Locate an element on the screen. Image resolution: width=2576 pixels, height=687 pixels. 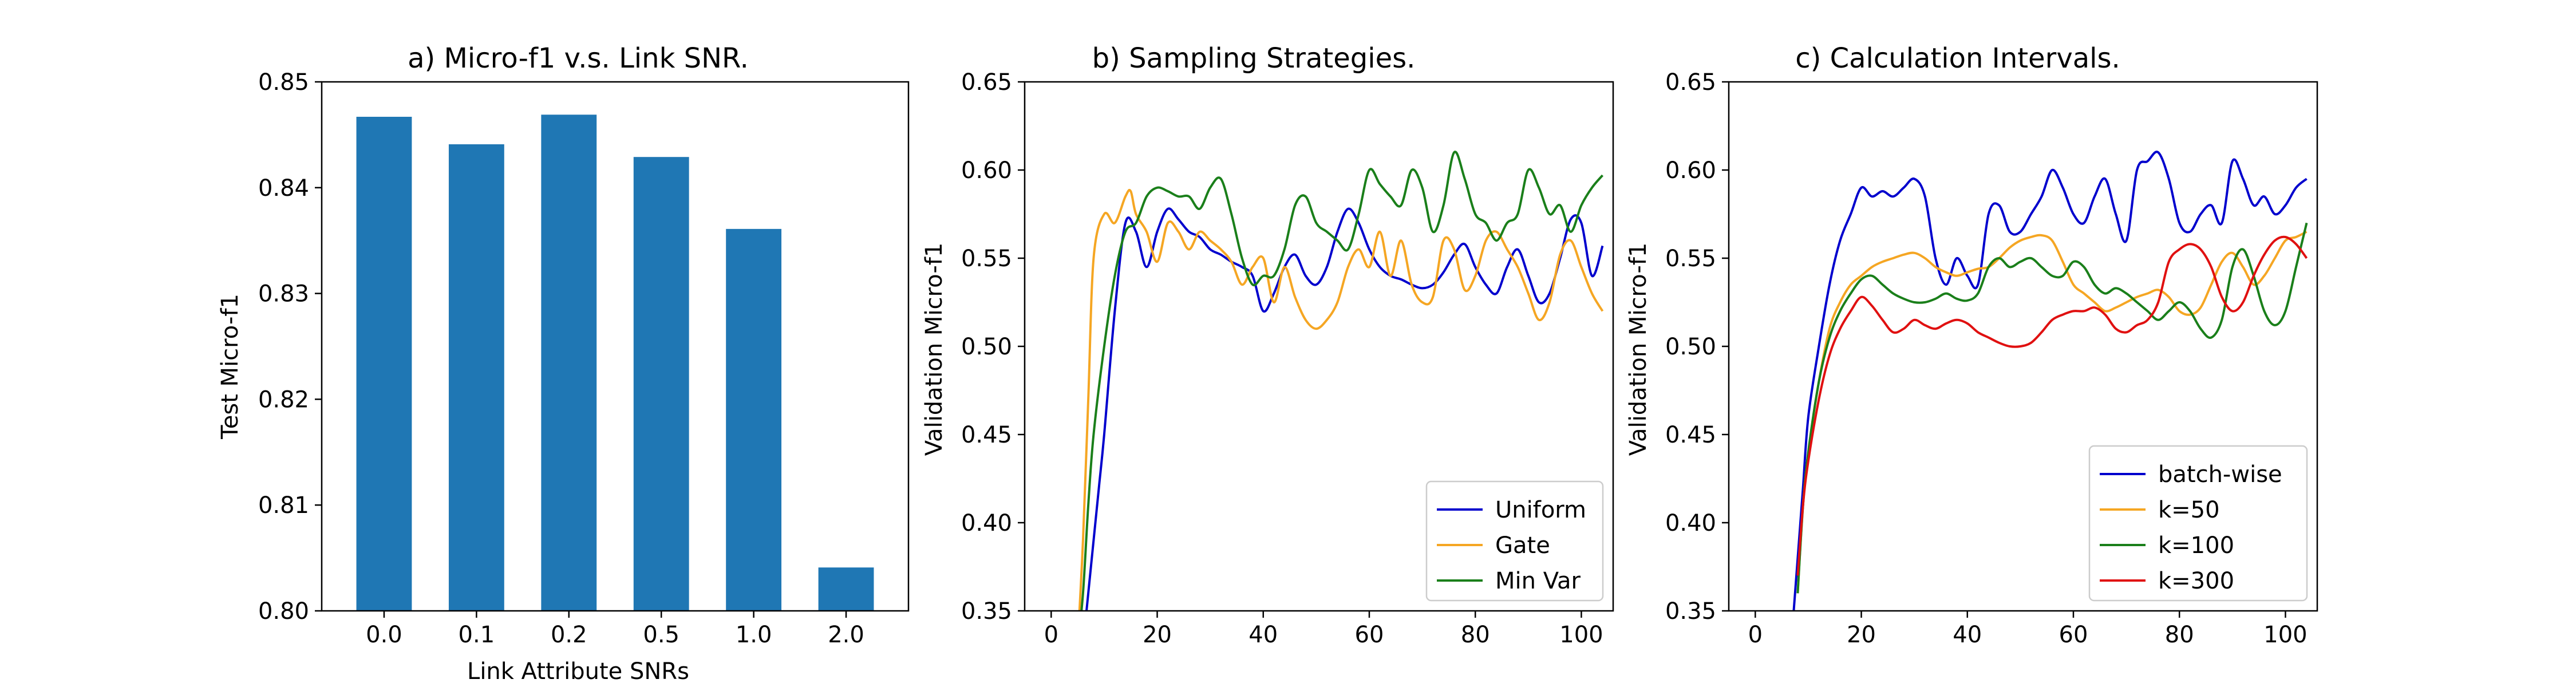
bar-0.5 is located at coordinates (661, 384).